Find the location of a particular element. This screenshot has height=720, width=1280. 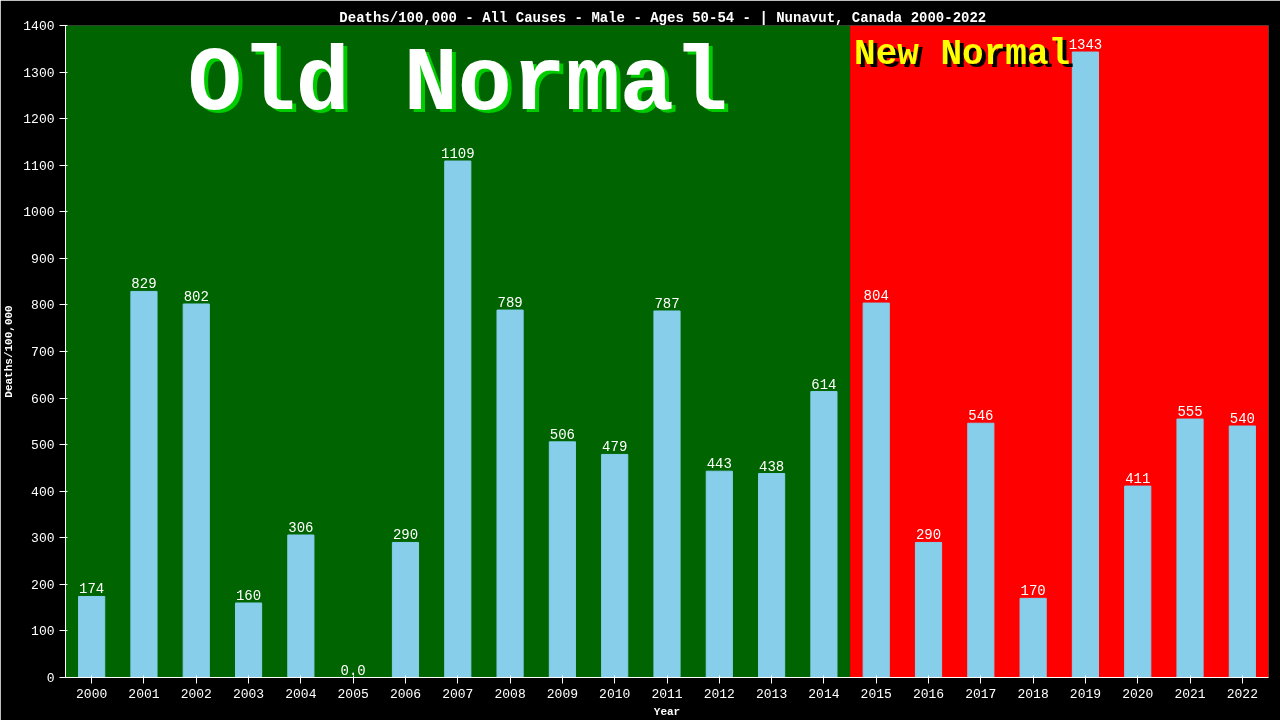

x-tick-label: 2014 is located at coordinates (824, 694).